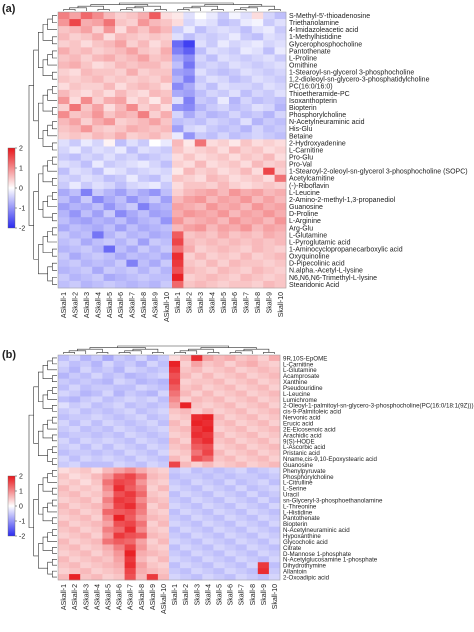 This screenshot has height=632, width=474. I want to click on row-label: L-Proline, so click(303, 58).